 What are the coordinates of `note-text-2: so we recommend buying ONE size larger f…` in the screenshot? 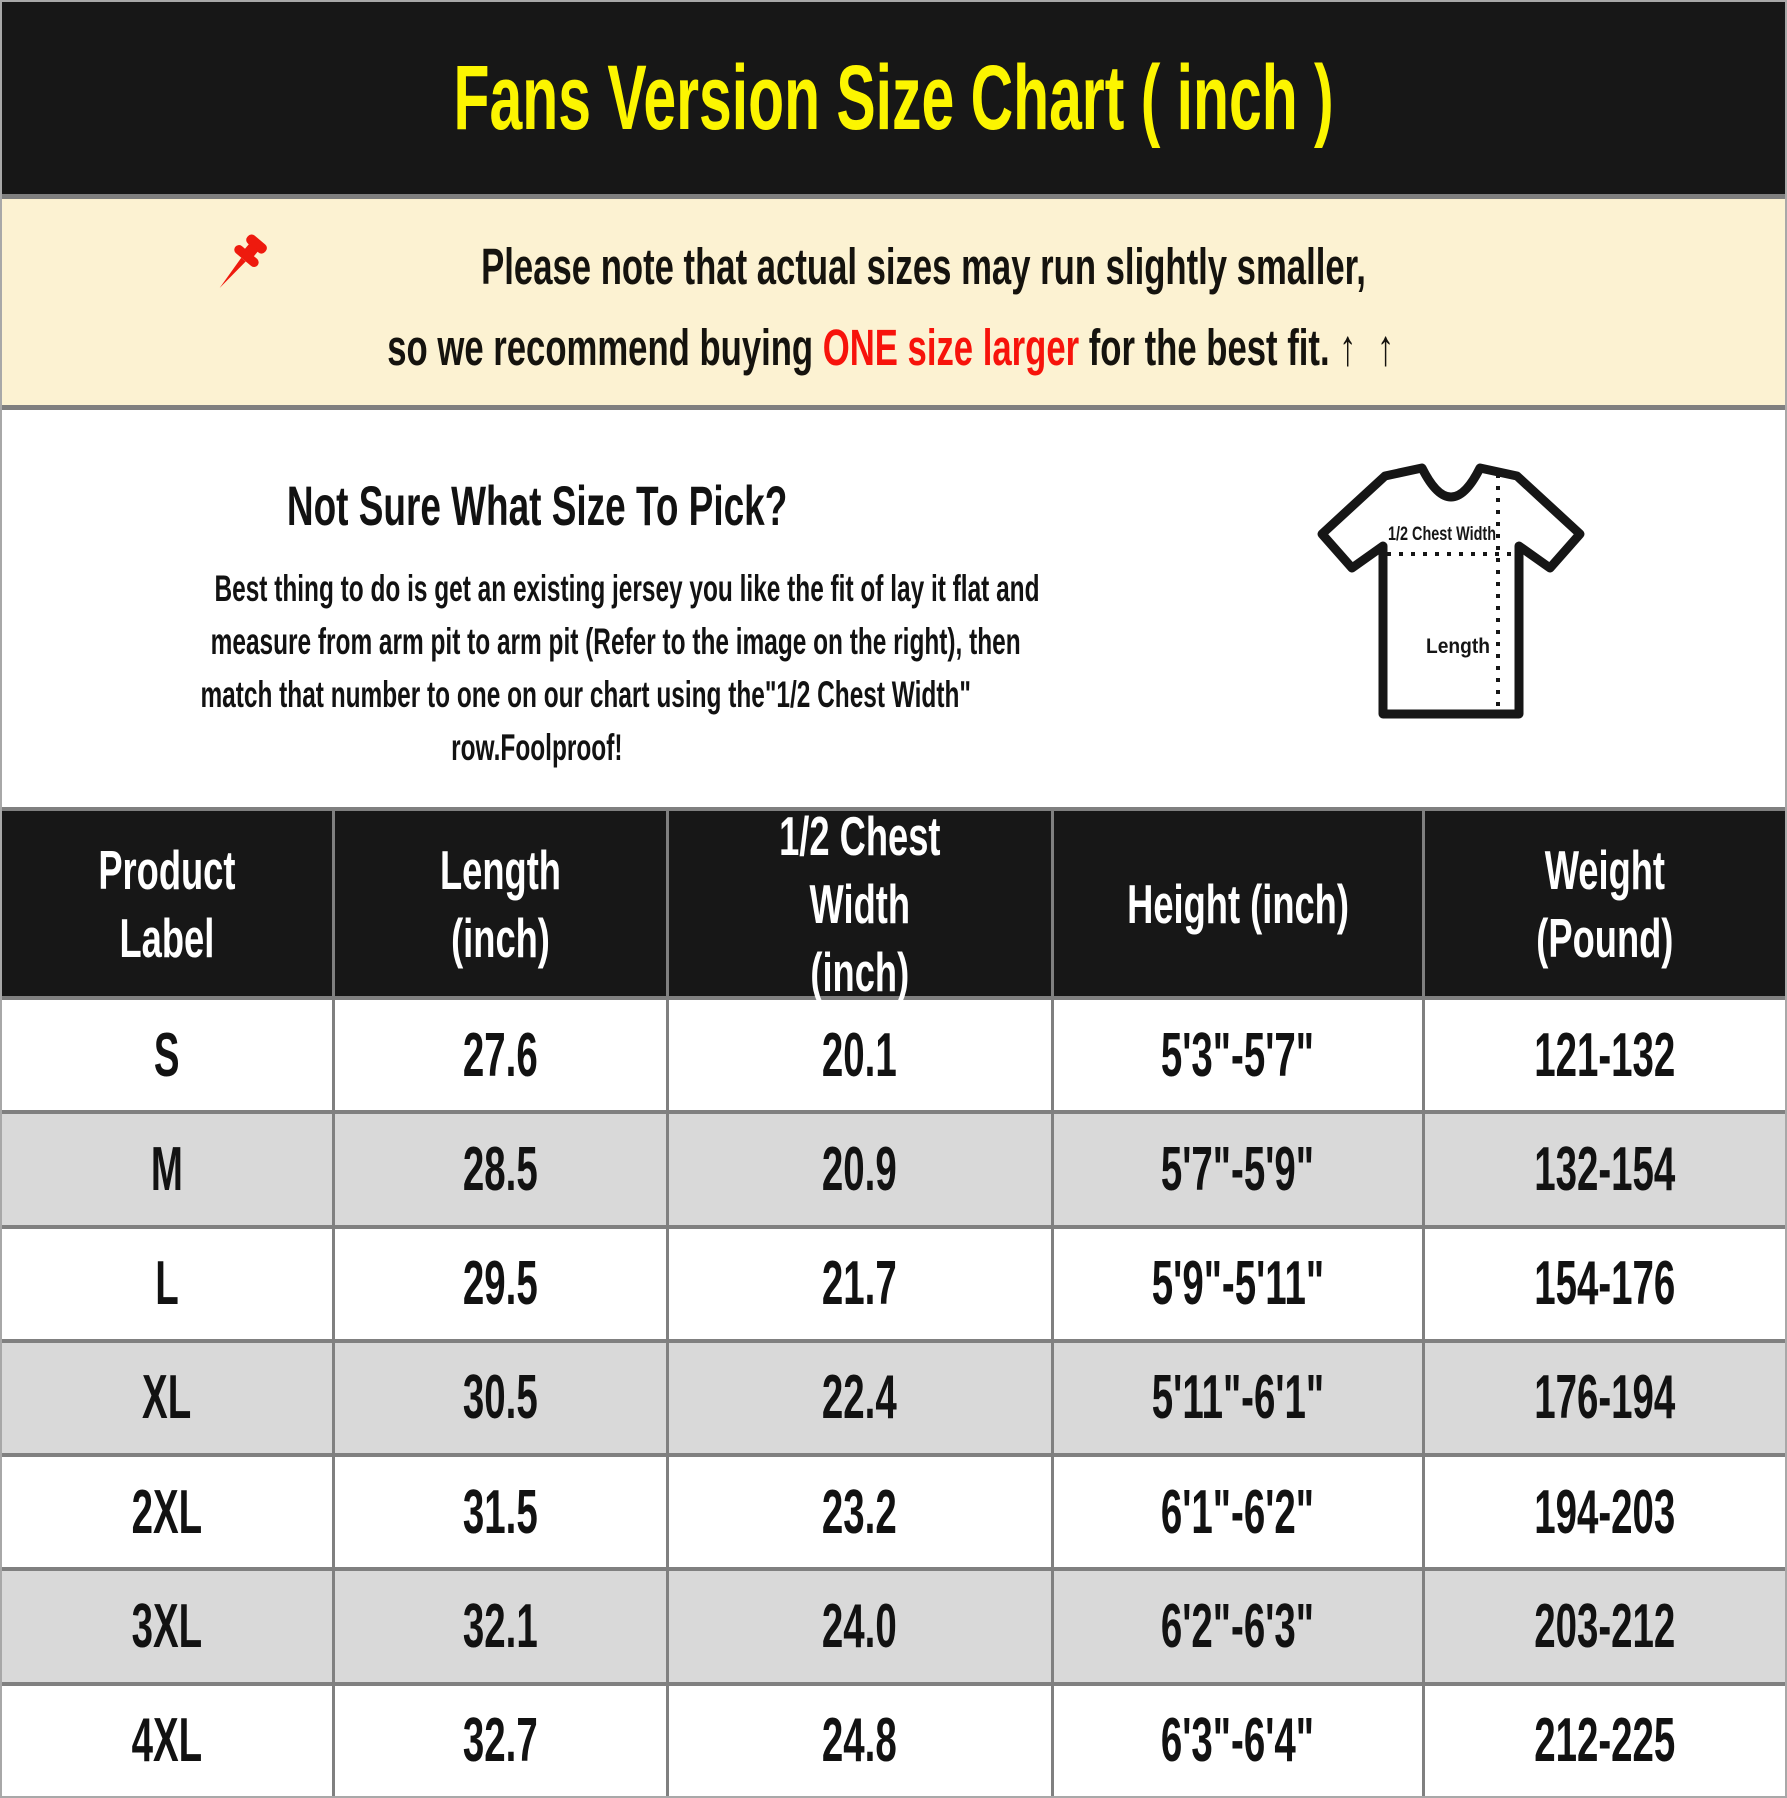 It's located at (893, 348).